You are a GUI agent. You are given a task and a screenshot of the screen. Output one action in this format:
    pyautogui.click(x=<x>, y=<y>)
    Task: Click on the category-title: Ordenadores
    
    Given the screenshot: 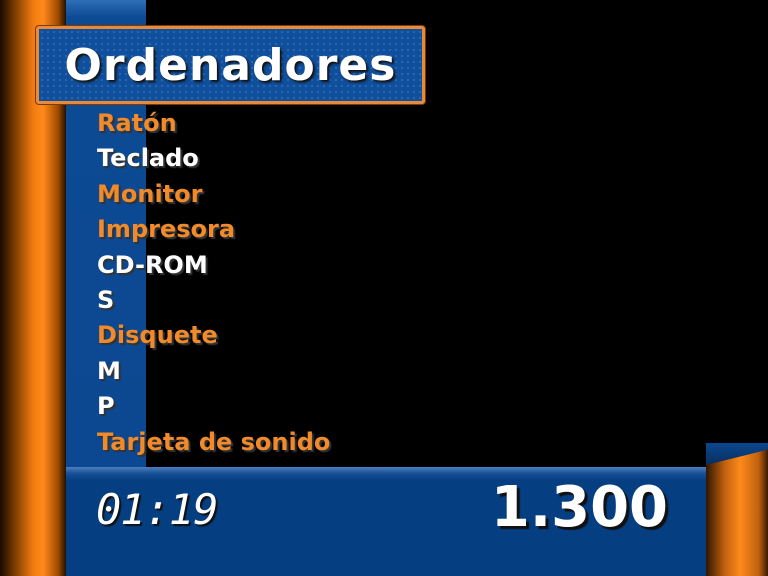 What is the action you would take?
    pyautogui.click(x=230, y=65)
    